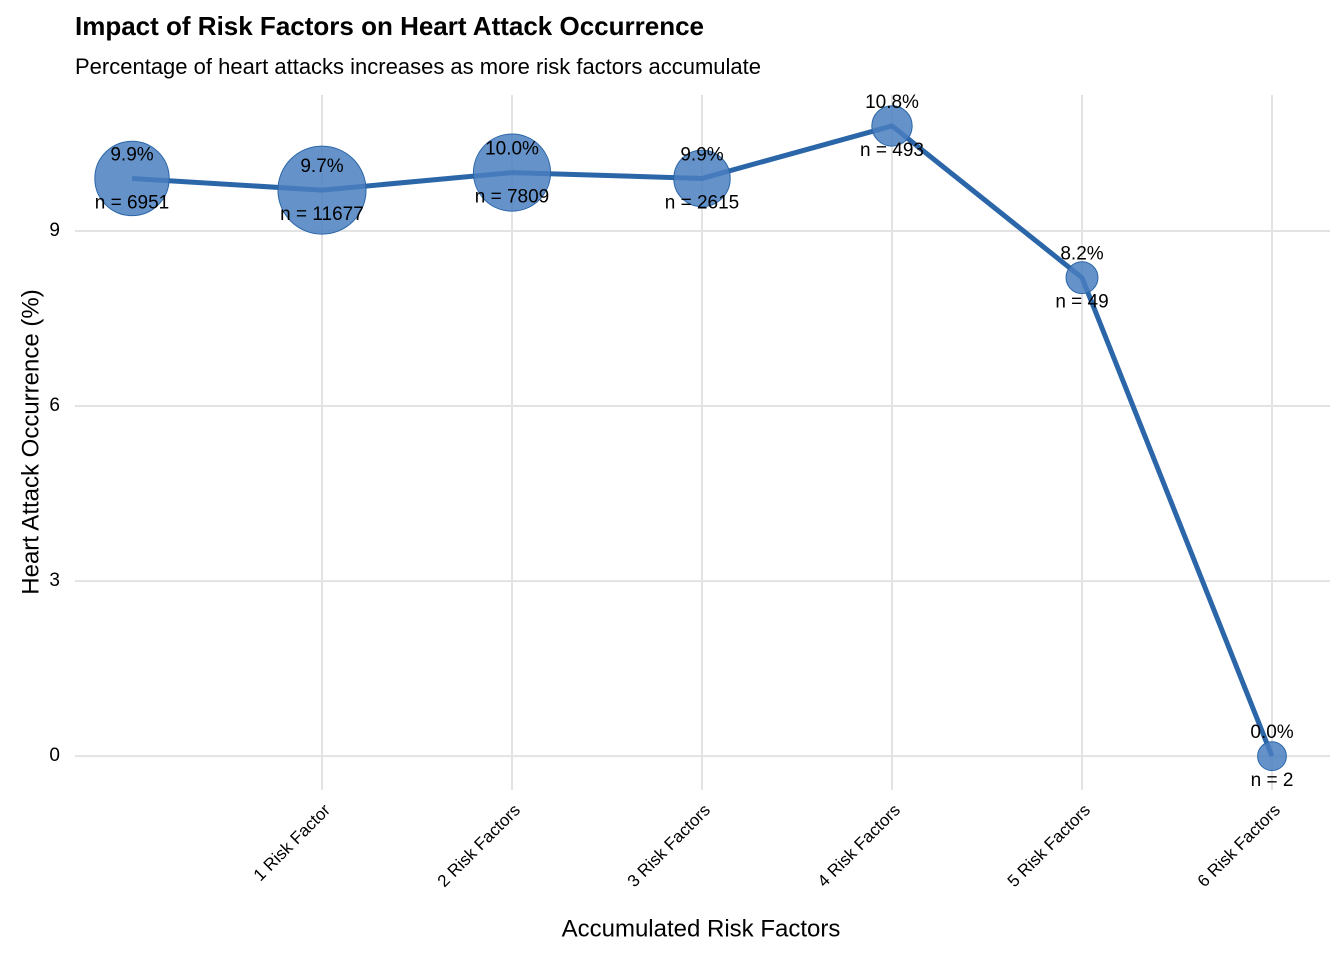  Describe the element at coordinates (512, 197) in the screenshot. I see `size-label: n = 7809` at that location.